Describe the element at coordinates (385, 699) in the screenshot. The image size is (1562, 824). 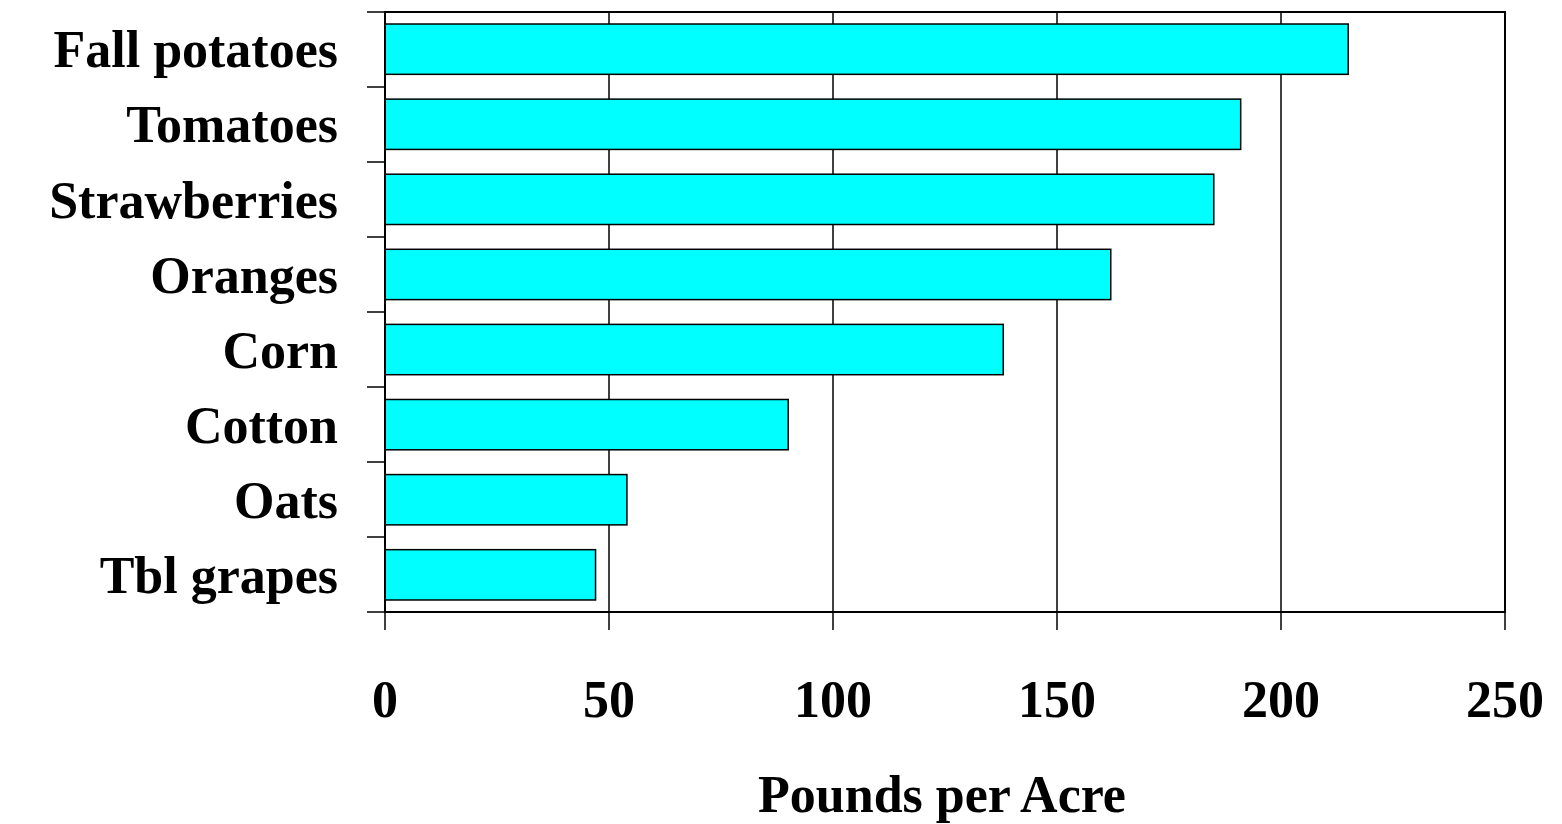
I see `x-tick-label: 0` at that location.